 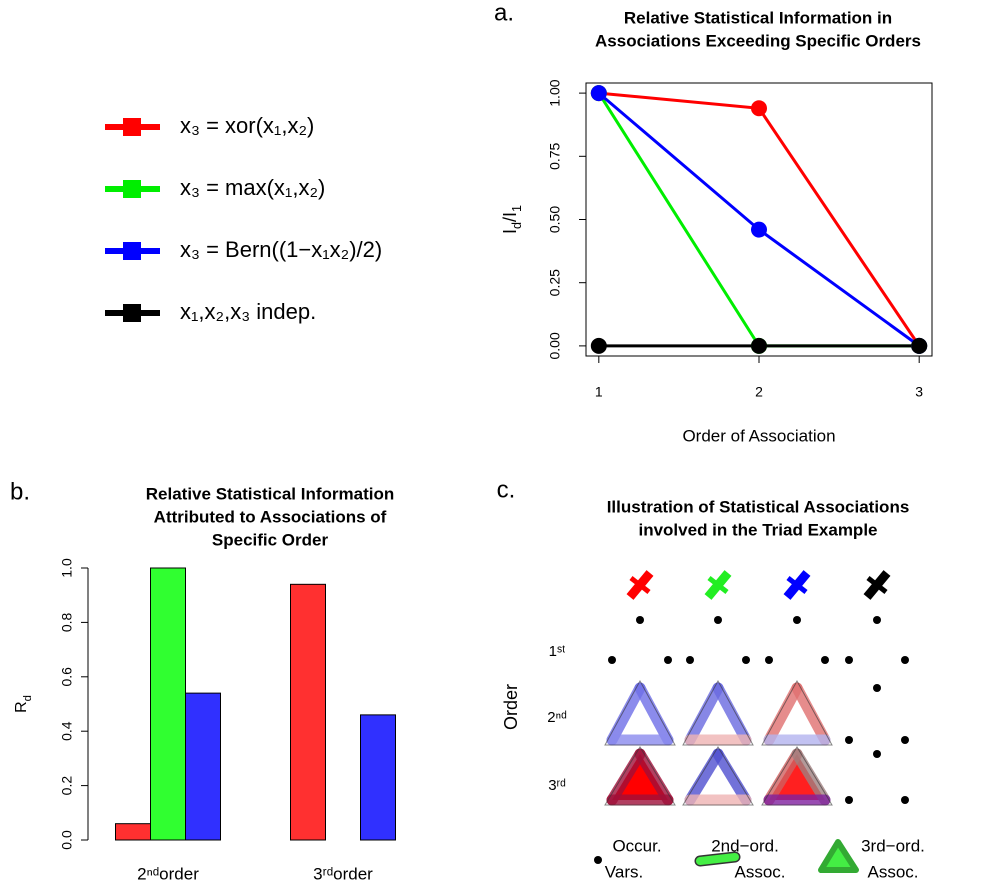 I want to click on y-tick-label: 0.50, so click(x=555, y=219).